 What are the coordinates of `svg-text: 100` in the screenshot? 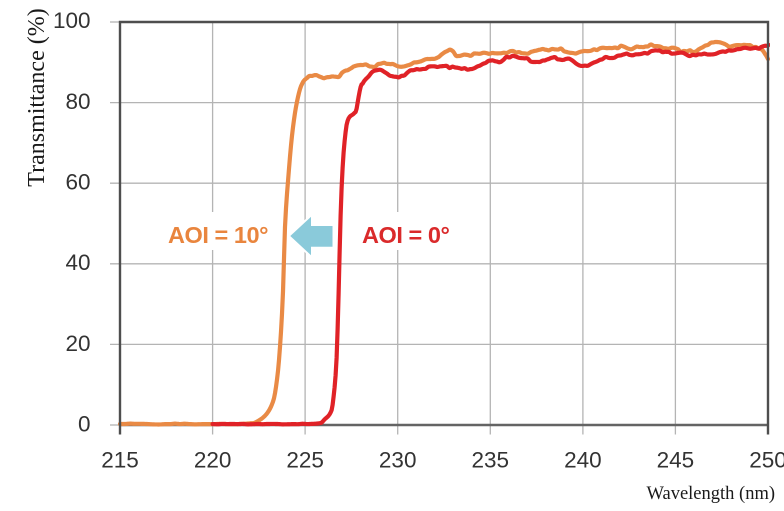 It's located at (72, 20).